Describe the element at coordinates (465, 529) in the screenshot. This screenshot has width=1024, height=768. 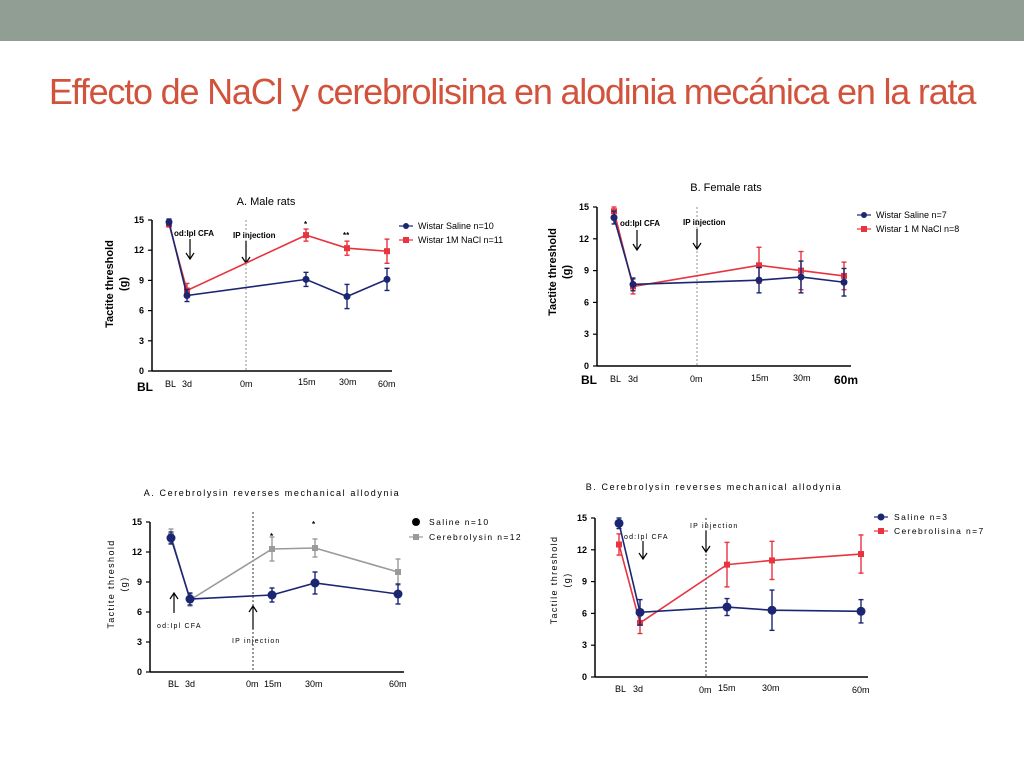
I see `legend: Saline n=10 Cerebrolysin n=12` at that location.